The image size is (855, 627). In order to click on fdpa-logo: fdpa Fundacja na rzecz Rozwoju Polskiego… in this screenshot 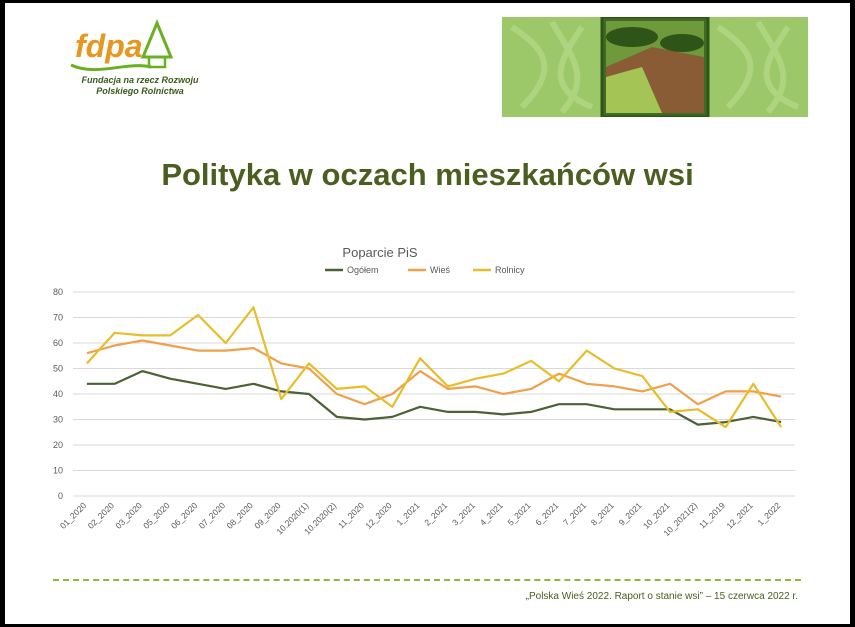, I will do `click(137, 67)`.